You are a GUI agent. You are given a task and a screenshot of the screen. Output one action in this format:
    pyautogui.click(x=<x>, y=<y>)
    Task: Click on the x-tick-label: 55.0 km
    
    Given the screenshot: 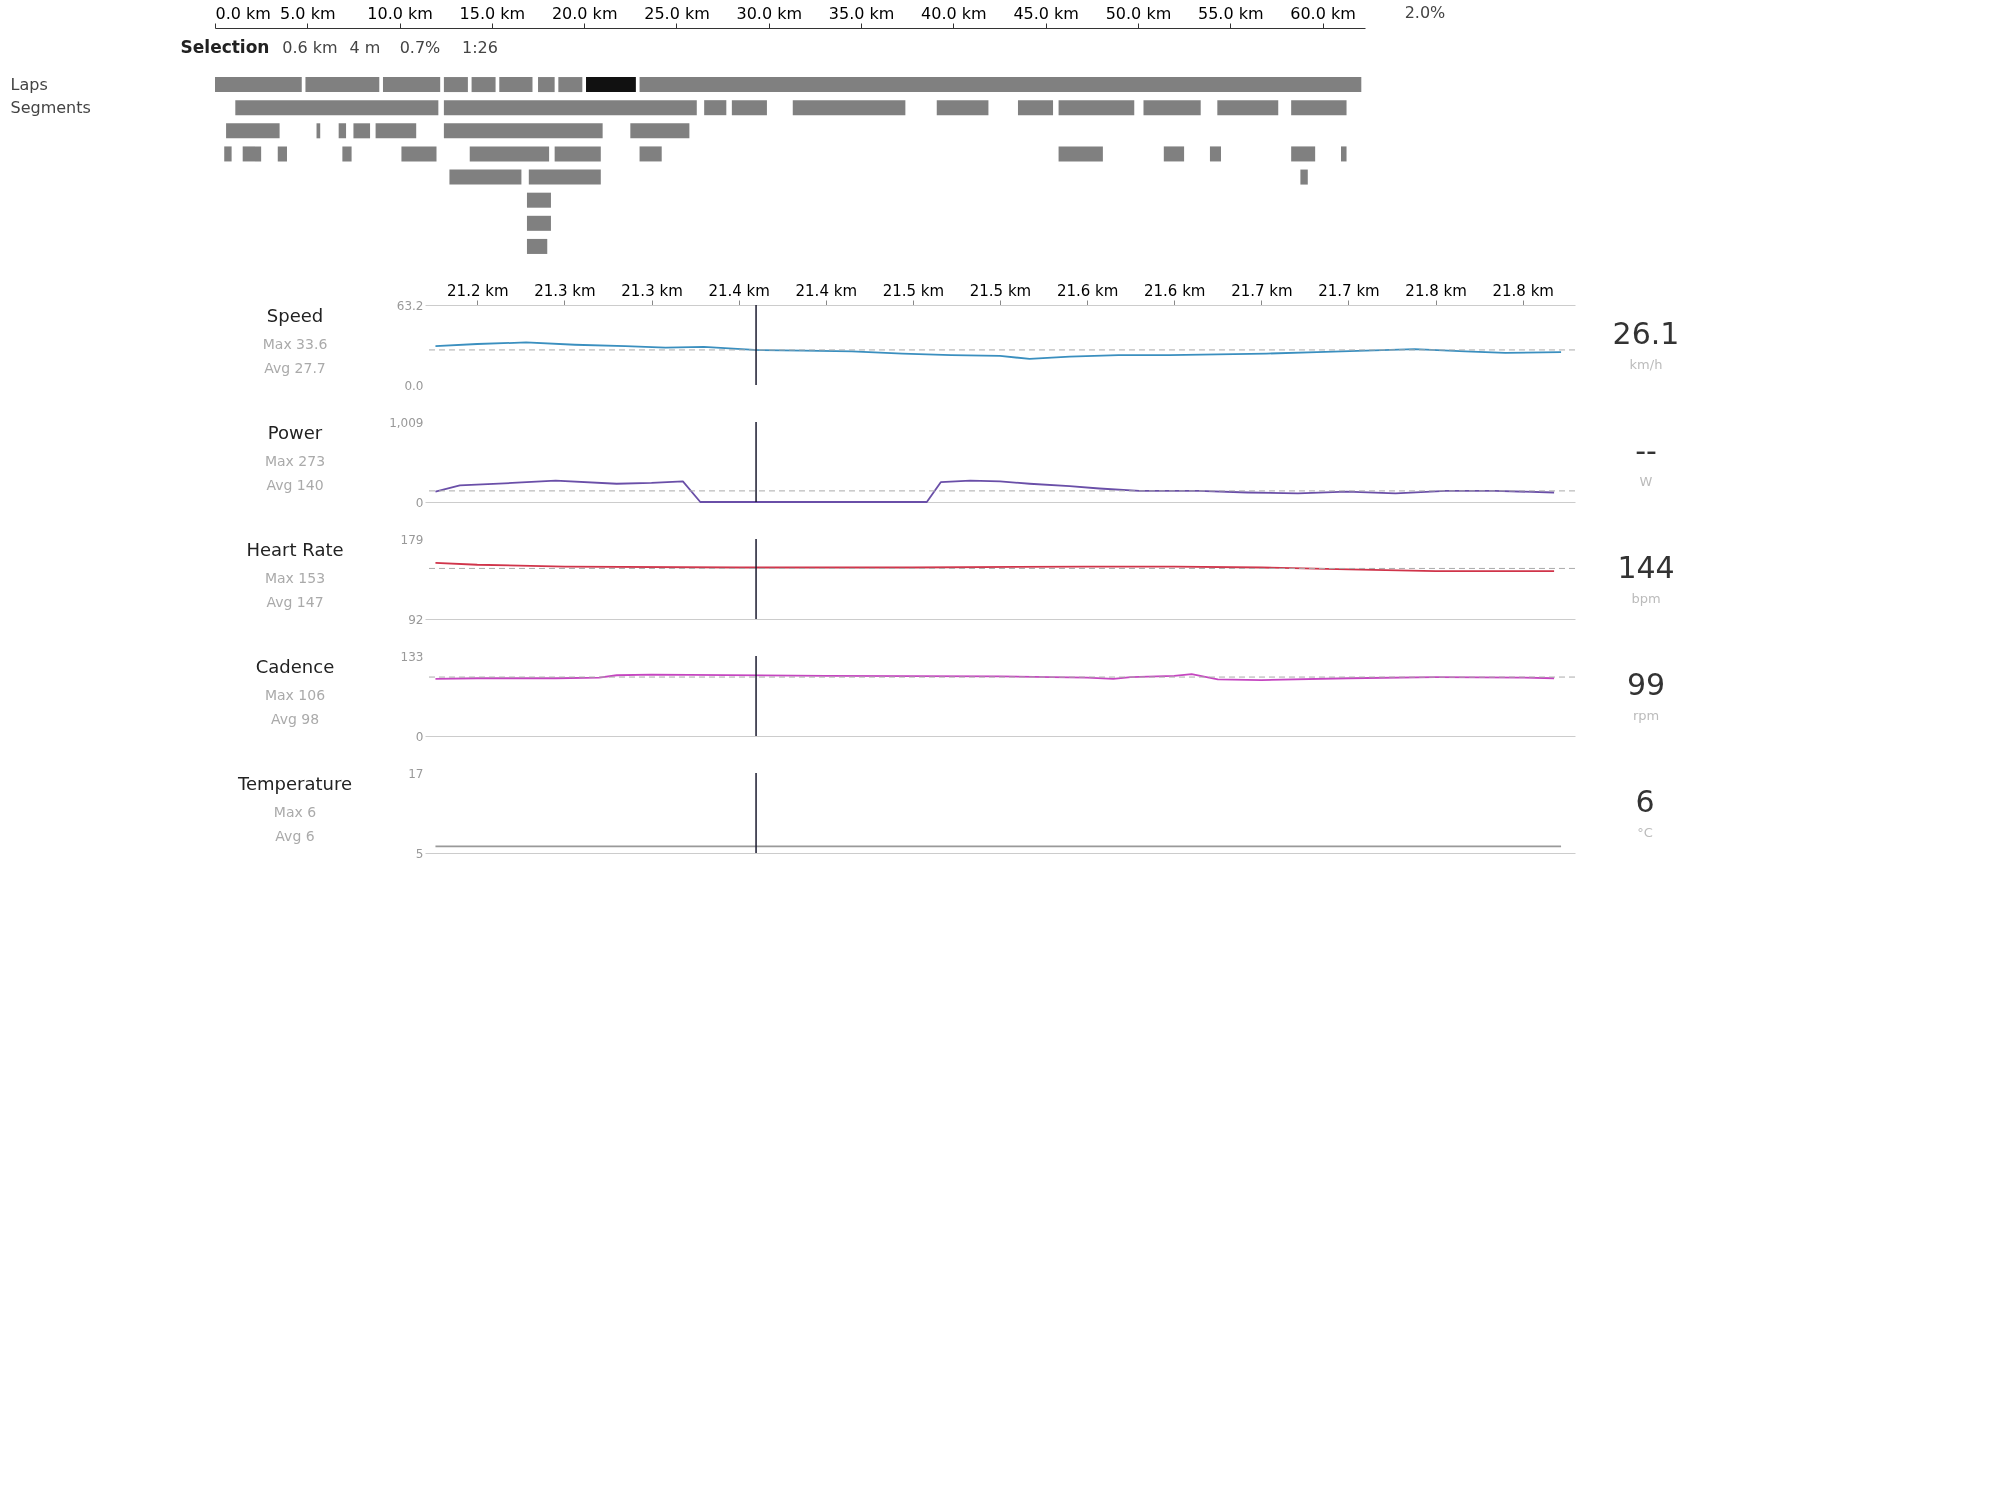 What is the action you would take?
    pyautogui.click(x=1230, y=13)
    